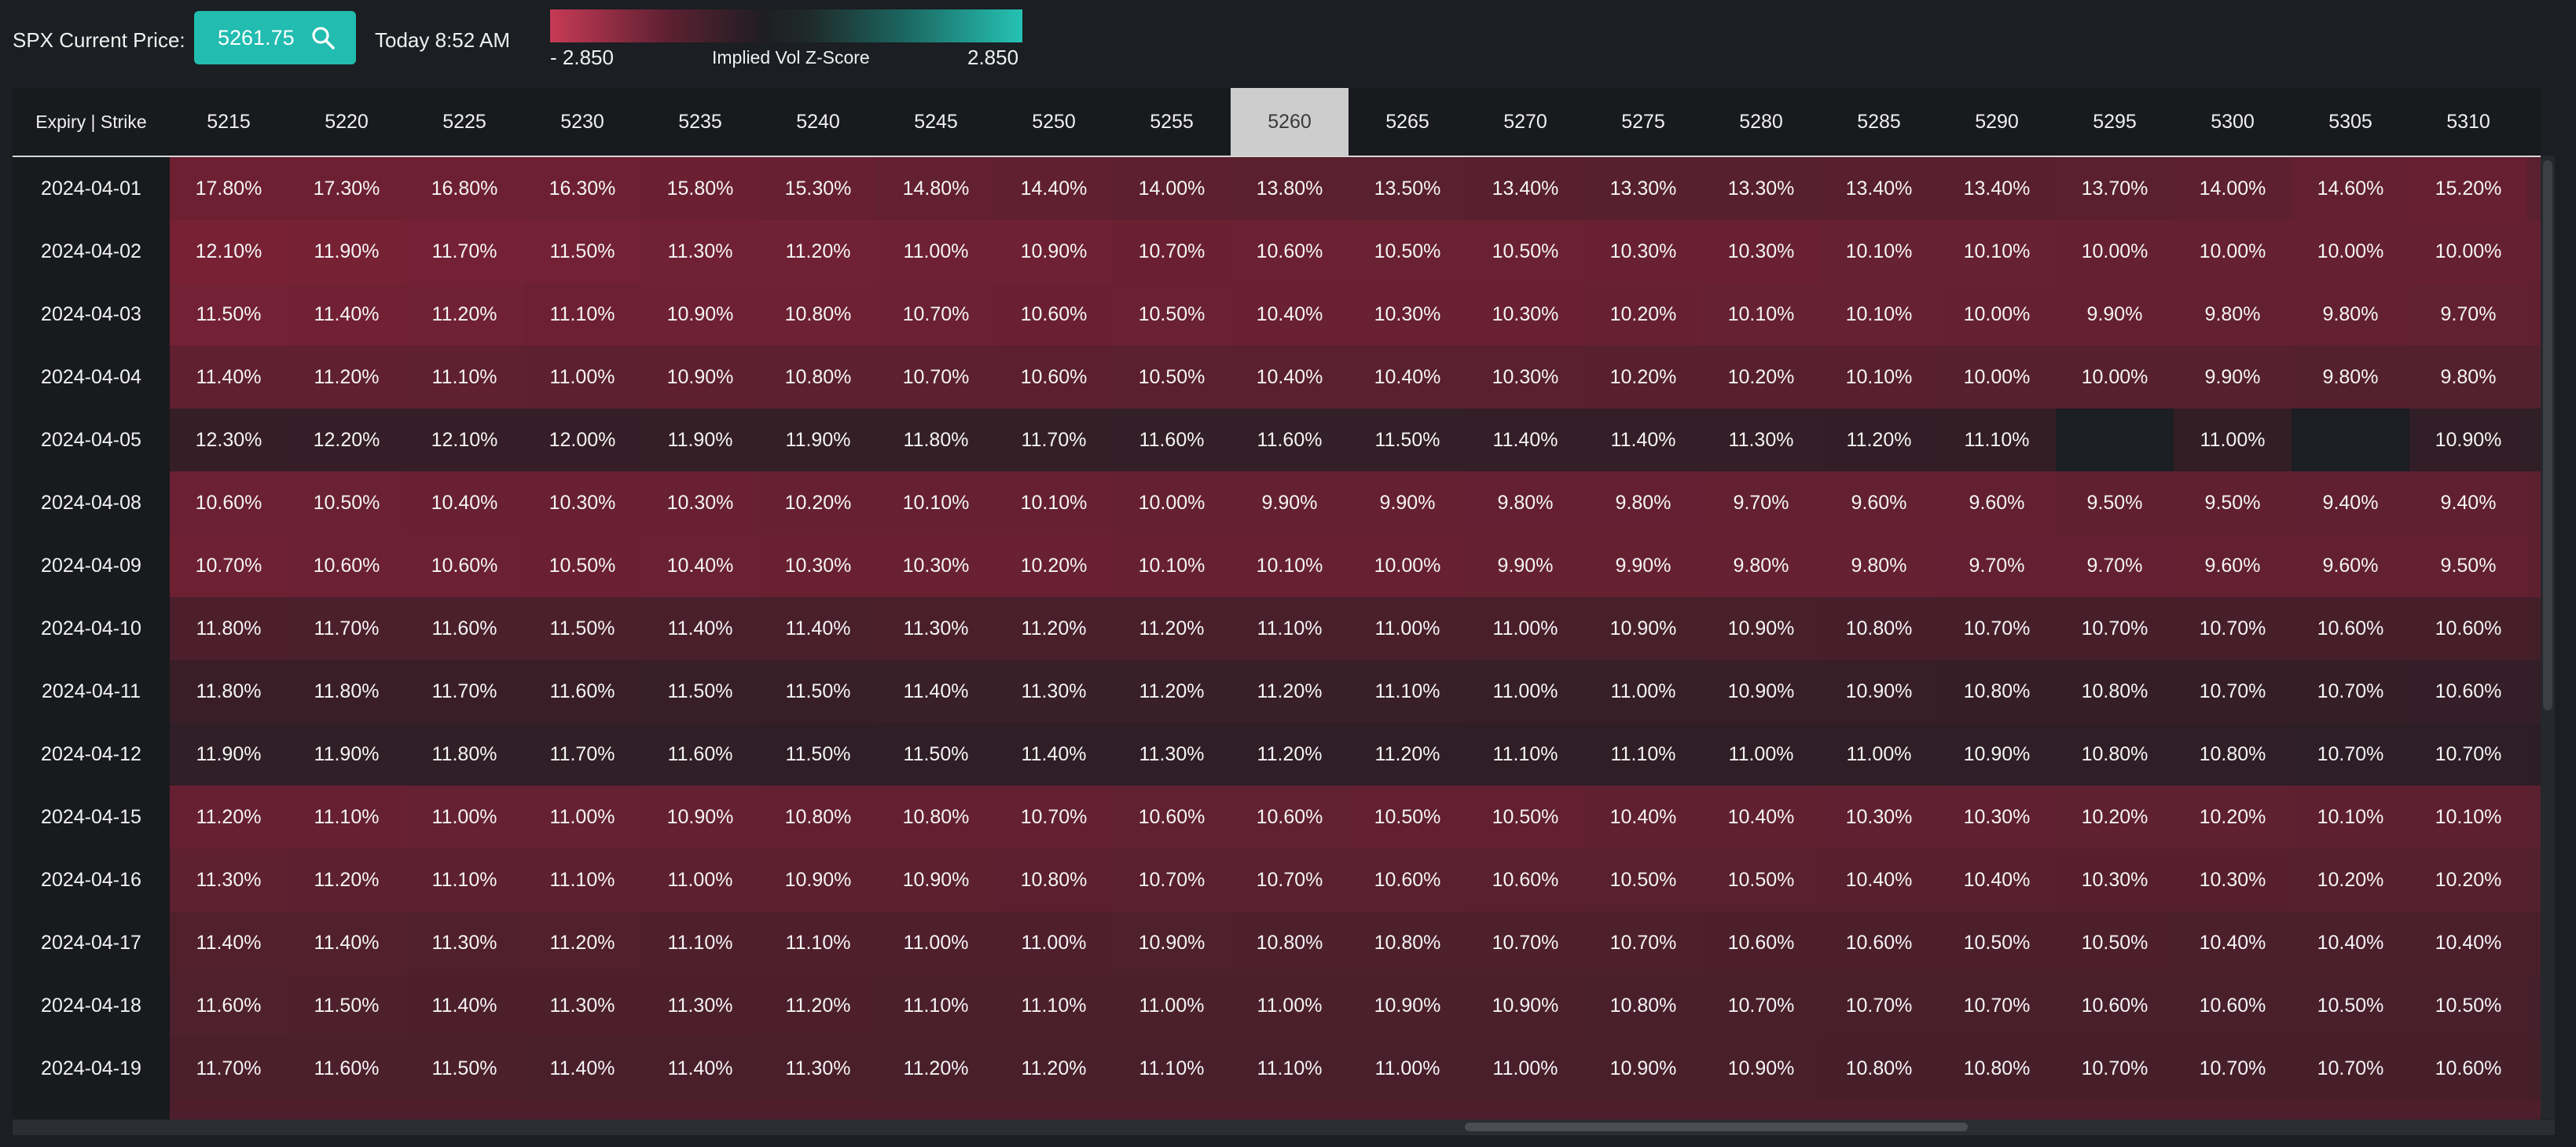 This screenshot has height=1147, width=2576. Describe the element at coordinates (1879, 121) in the screenshot. I see `strike-header: 5285` at that location.